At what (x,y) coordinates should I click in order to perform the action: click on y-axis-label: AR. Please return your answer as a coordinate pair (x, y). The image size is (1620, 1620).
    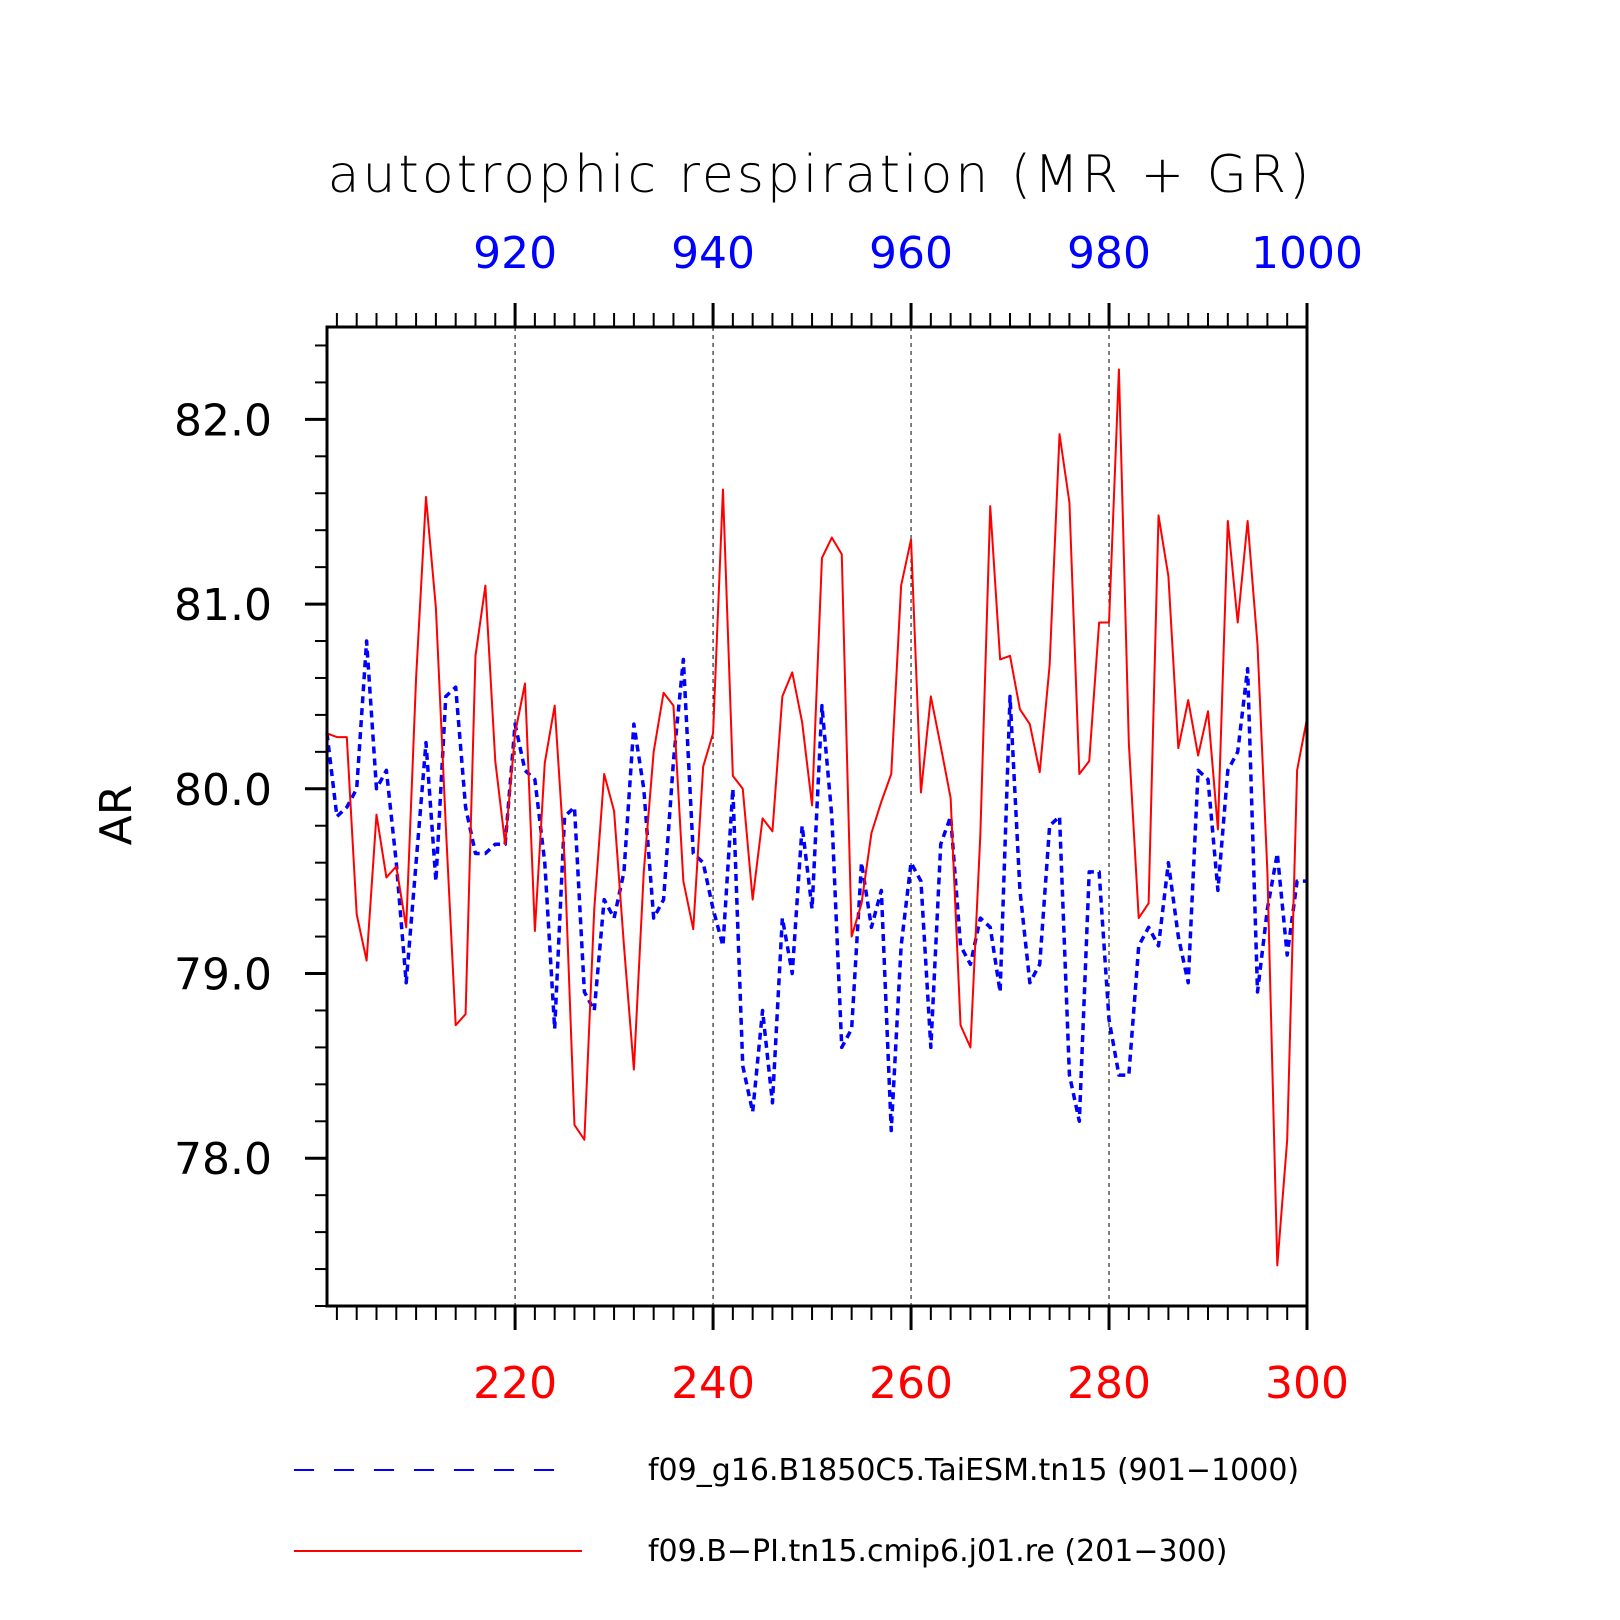
    Looking at the image, I should click on (116, 815).